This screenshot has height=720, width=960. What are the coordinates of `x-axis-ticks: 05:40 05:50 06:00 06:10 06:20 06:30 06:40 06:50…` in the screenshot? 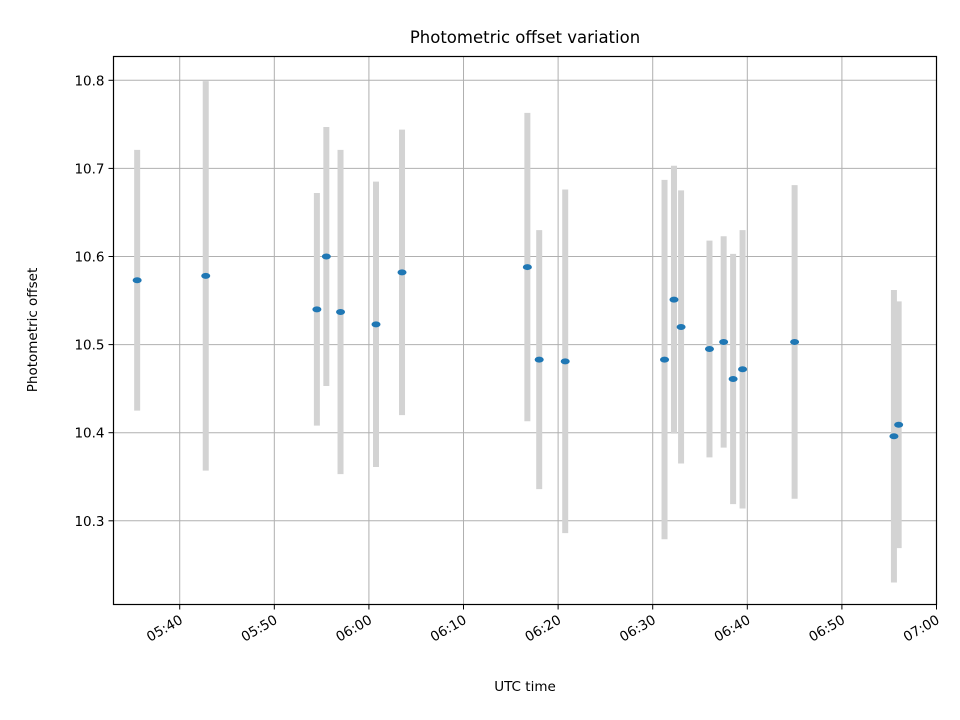 It's located at (543, 624).